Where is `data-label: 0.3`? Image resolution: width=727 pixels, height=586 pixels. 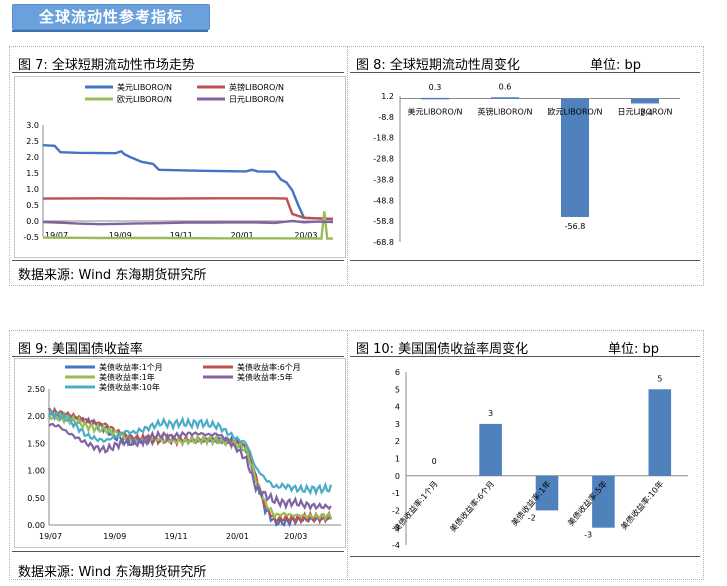 data-label: 0.3 is located at coordinates (435, 87).